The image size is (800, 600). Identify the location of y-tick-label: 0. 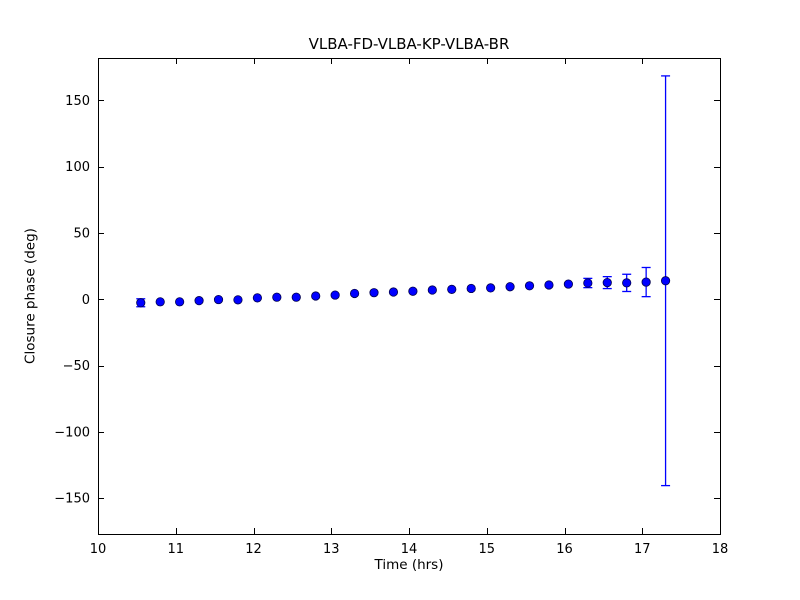
(86, 300).